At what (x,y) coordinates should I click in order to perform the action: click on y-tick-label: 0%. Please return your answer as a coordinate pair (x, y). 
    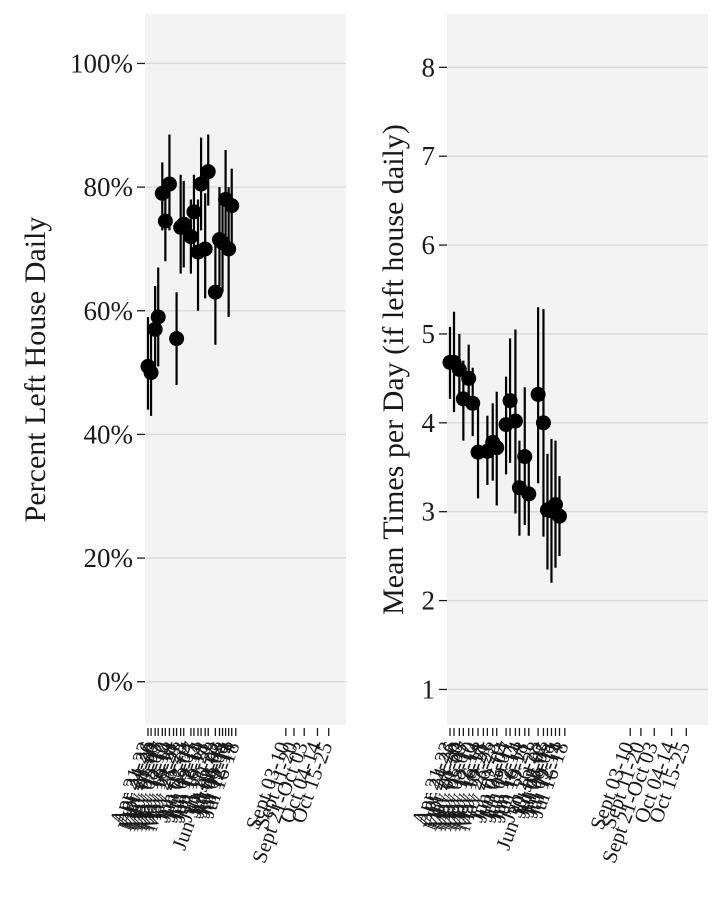
    Looking at the image, I should click on (115, 682).